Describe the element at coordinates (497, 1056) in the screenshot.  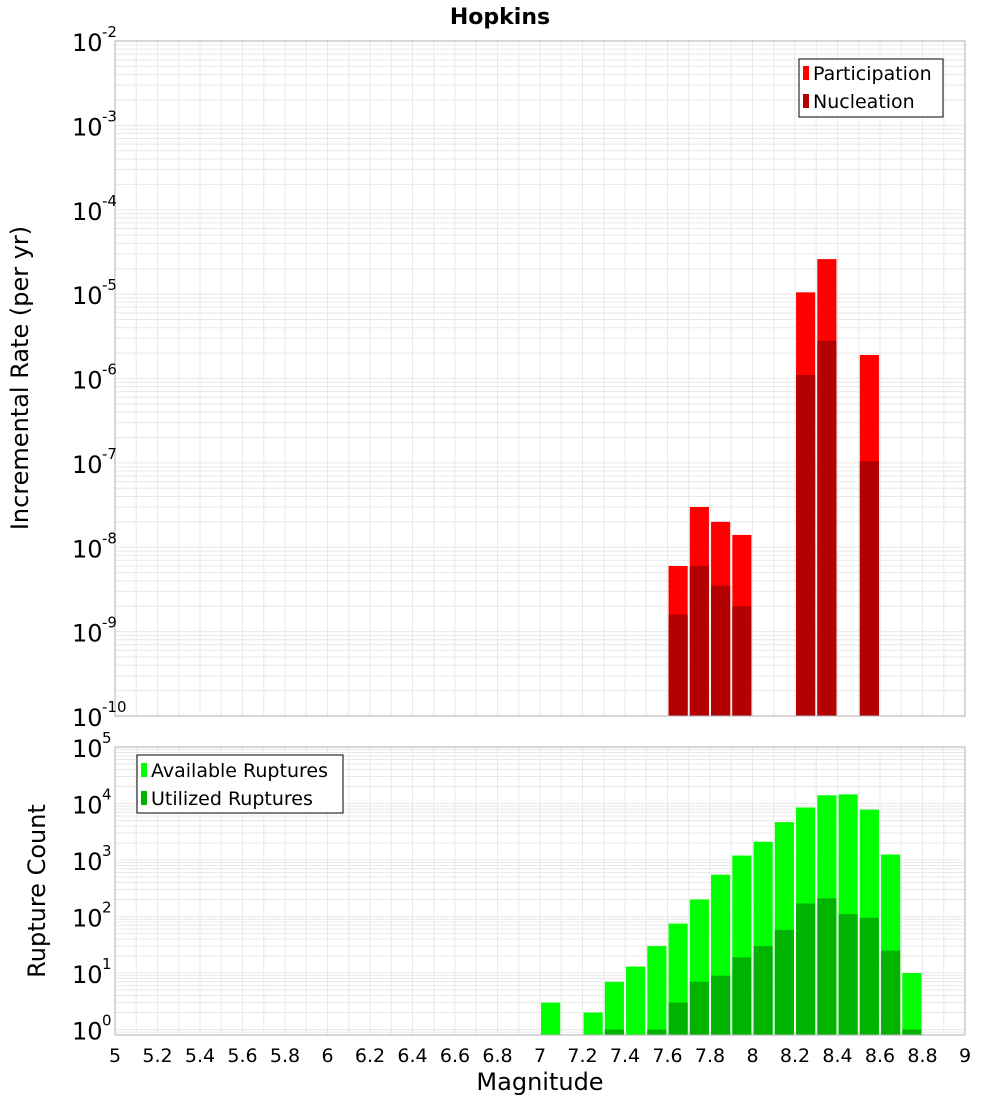
I see `x-tick-label: 6.8` at that location.